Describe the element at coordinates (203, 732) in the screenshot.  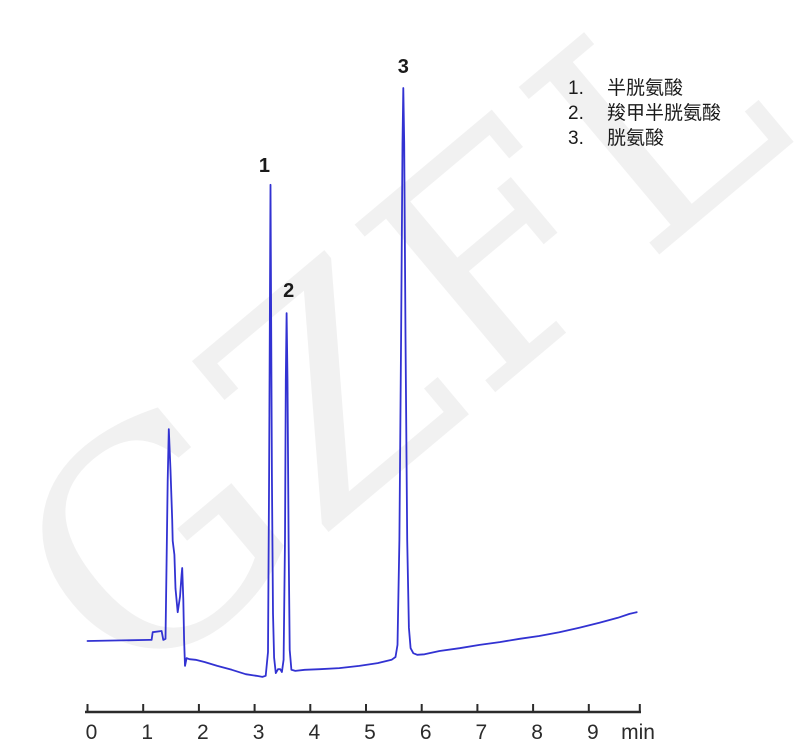
I see `x-tick-label: 2` at that location.